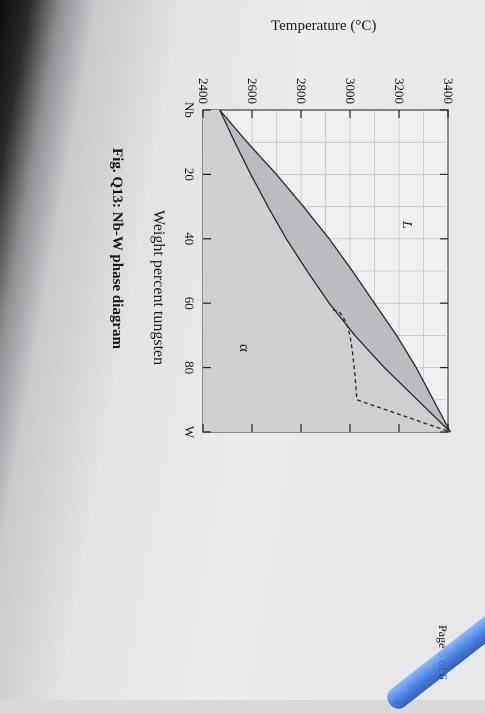  Describe the element at coordinates (301, 91) in the screenshot. I see `y-tick-label: 2800` at that location.